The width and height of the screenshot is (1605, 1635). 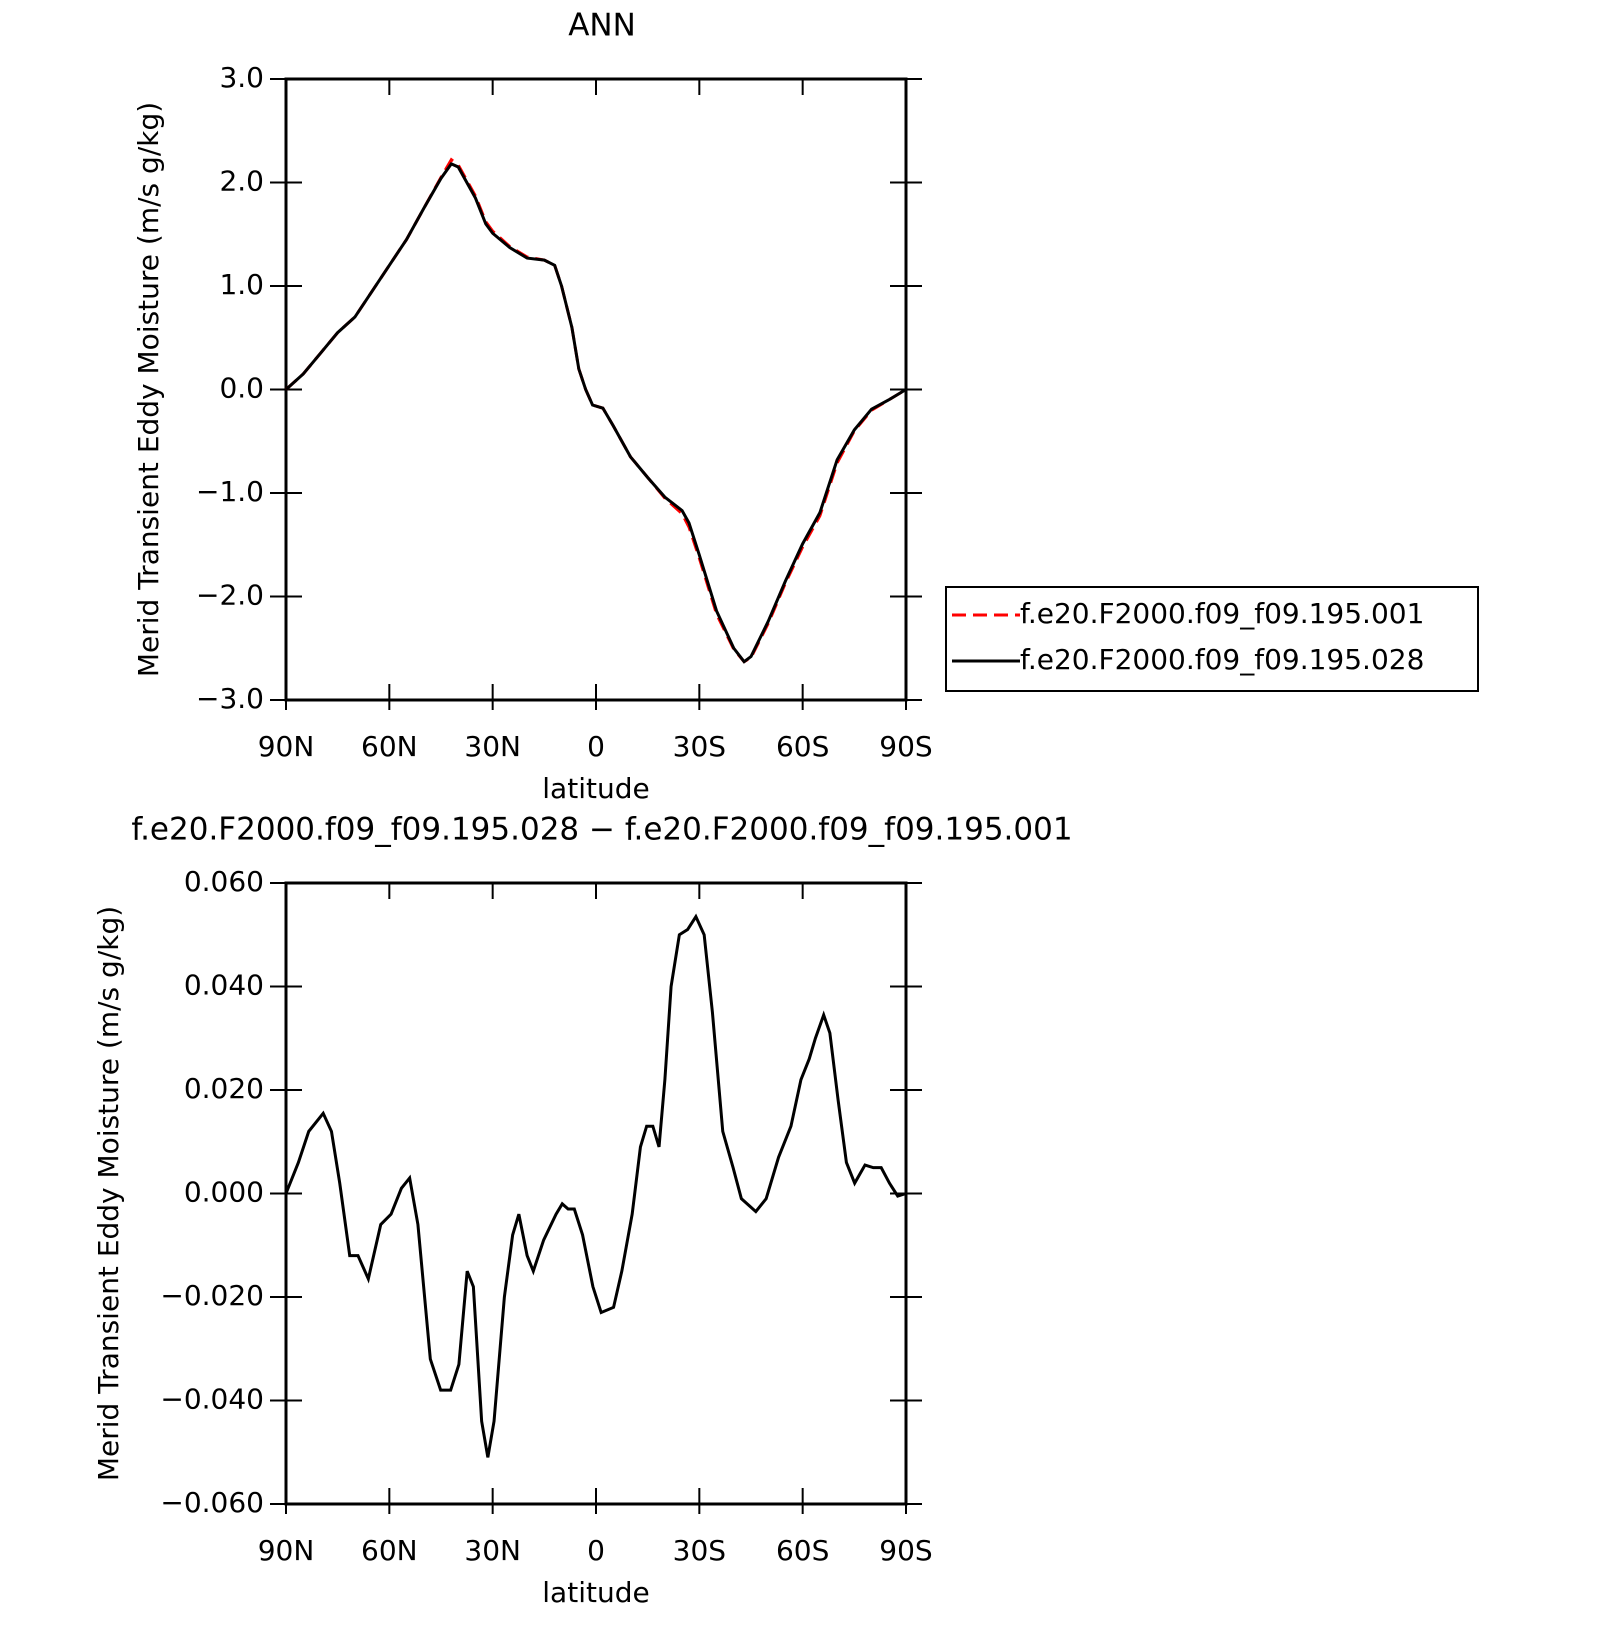 What do you see at coordinates (241, 388) in the screenshot?
I see `y-tick-label: 0.0` at bounding box center [241, 388].